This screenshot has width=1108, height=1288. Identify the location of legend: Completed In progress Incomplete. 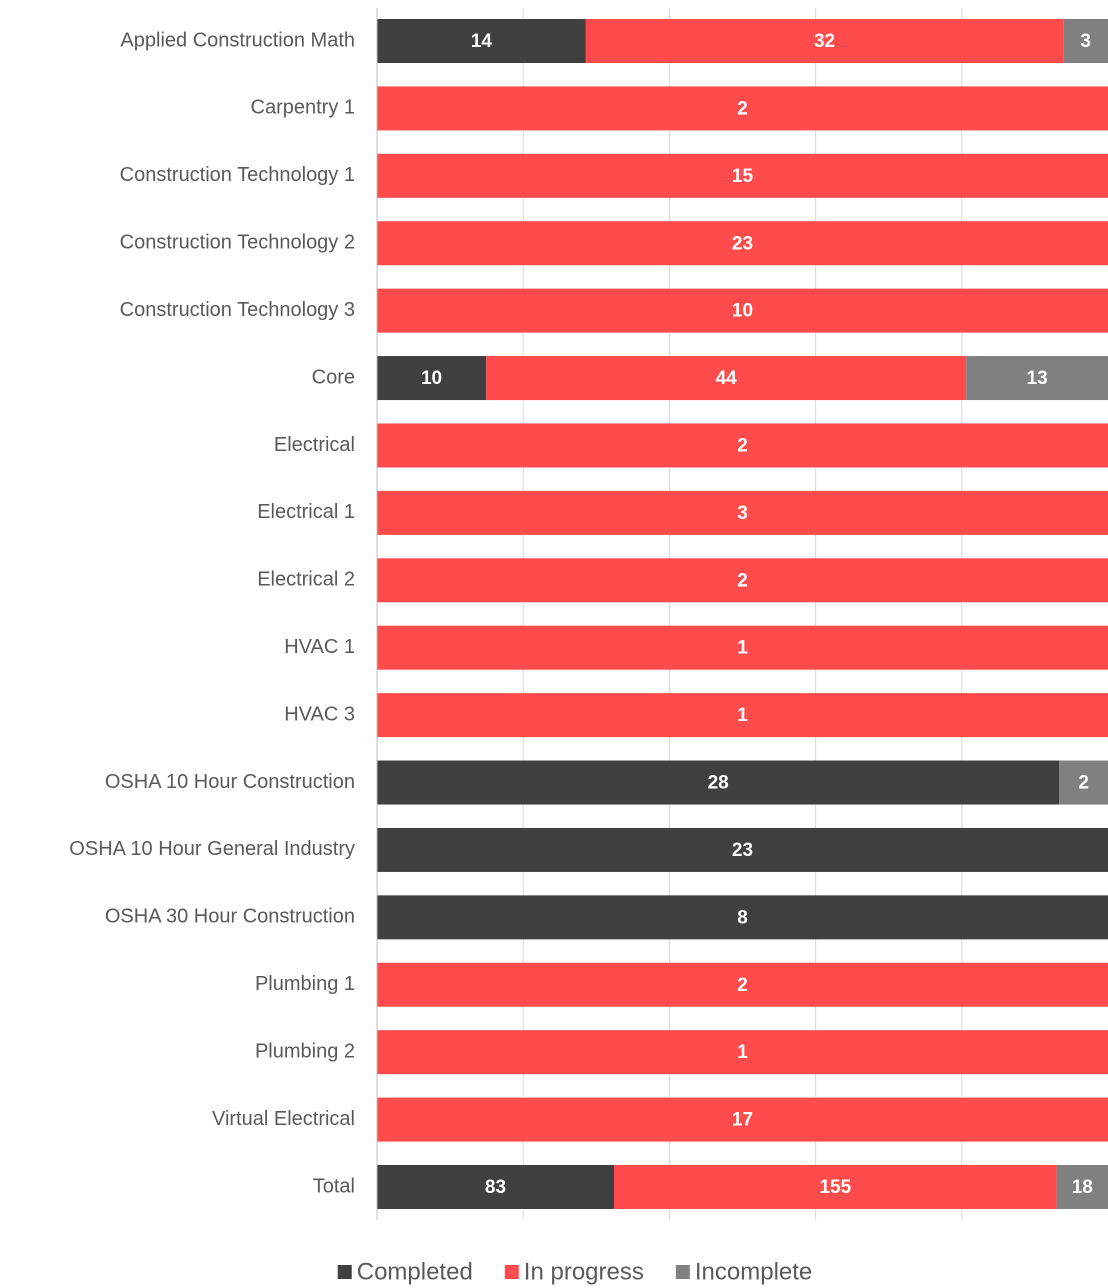
(574, 1271).